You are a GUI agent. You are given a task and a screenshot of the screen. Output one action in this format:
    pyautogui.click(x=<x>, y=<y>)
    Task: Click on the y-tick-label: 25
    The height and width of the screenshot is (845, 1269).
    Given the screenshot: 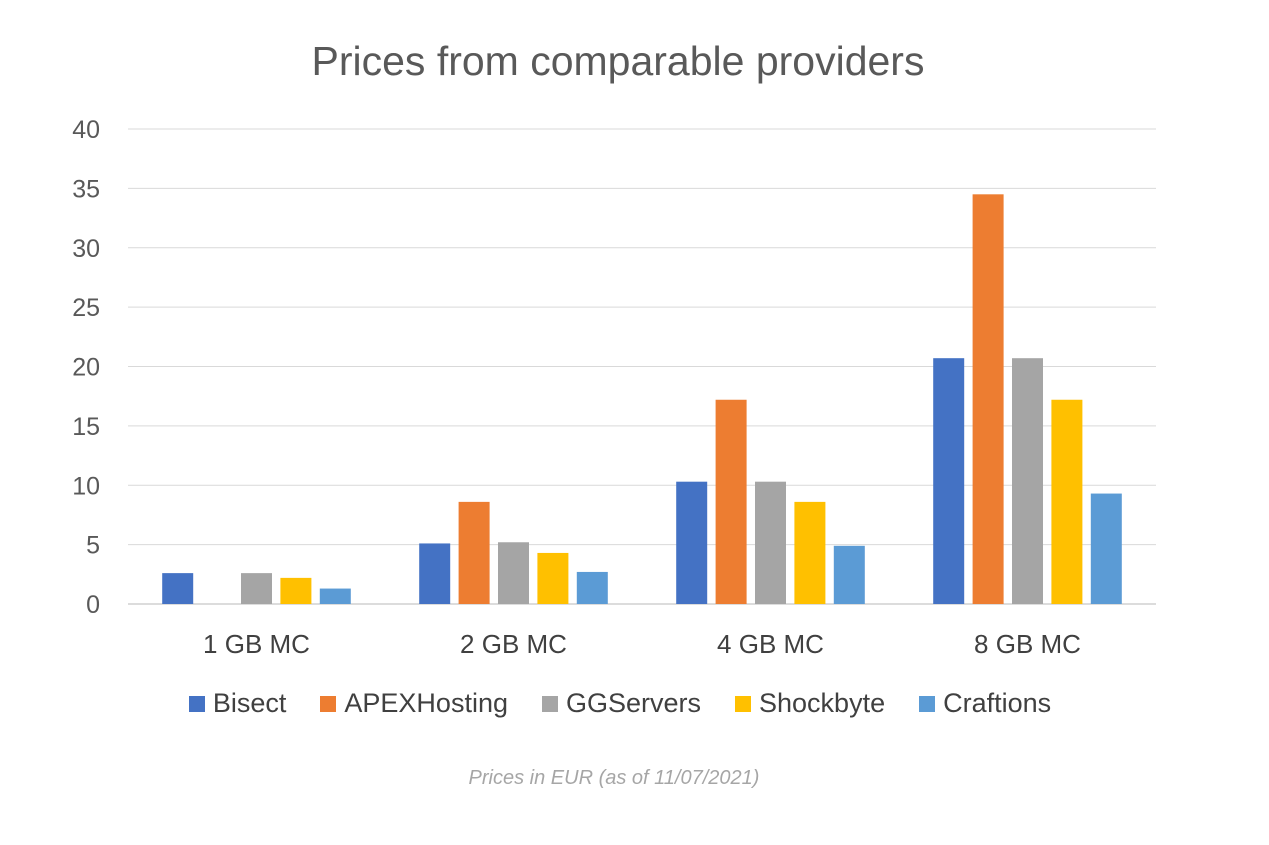 What is the action you would take?
    pyautogui.click(x=86, y=308)
    